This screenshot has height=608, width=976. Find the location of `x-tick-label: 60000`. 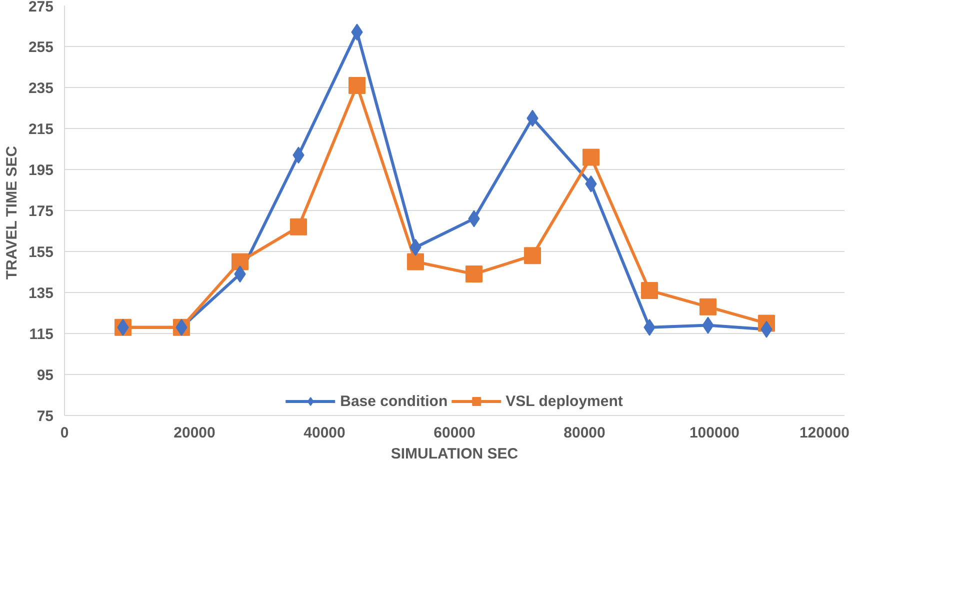

x-tick-label: 60000 is located at coordinates (455, 433).